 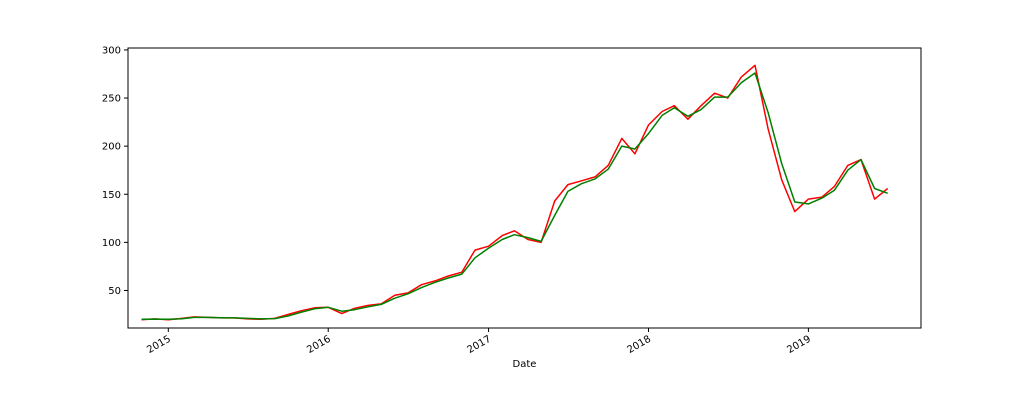 What do you see at coordinates (111, 147) in the screenshot?
I see `y-tick-label: 200` at bounding box center [111, 147].